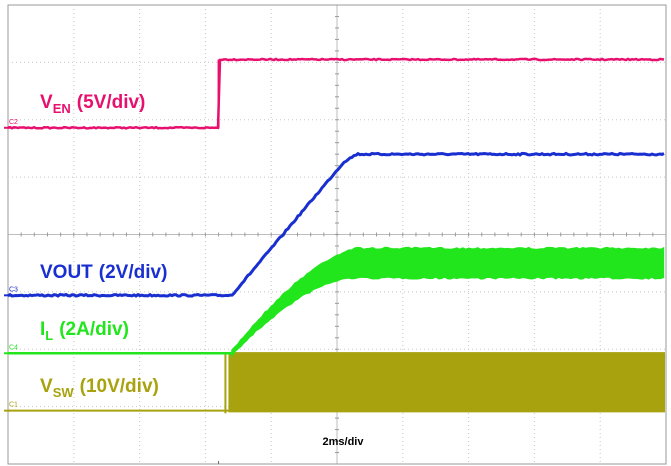 The width and height of the screenshot is (671, 466). I want to click on channel-marker-label: C4, so click(13, 347).